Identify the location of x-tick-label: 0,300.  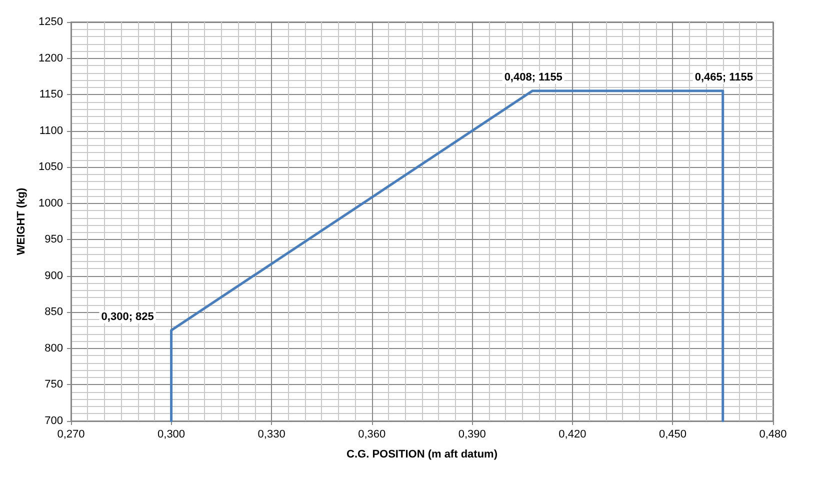
(172, 434).